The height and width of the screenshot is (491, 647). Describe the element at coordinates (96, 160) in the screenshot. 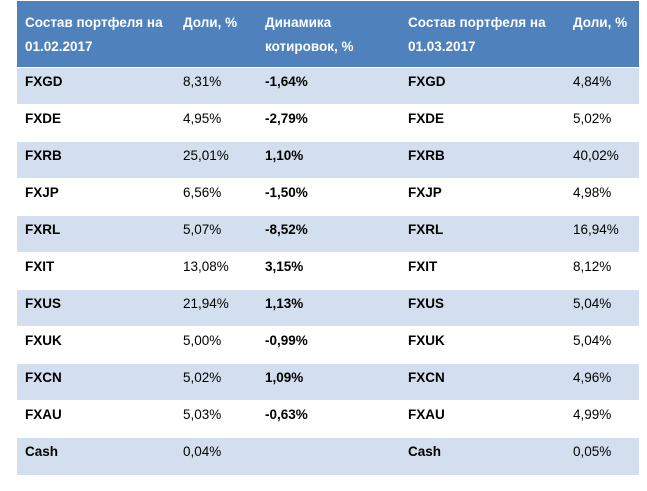

I see `ticker-feb-cell: FXRB` at that location.